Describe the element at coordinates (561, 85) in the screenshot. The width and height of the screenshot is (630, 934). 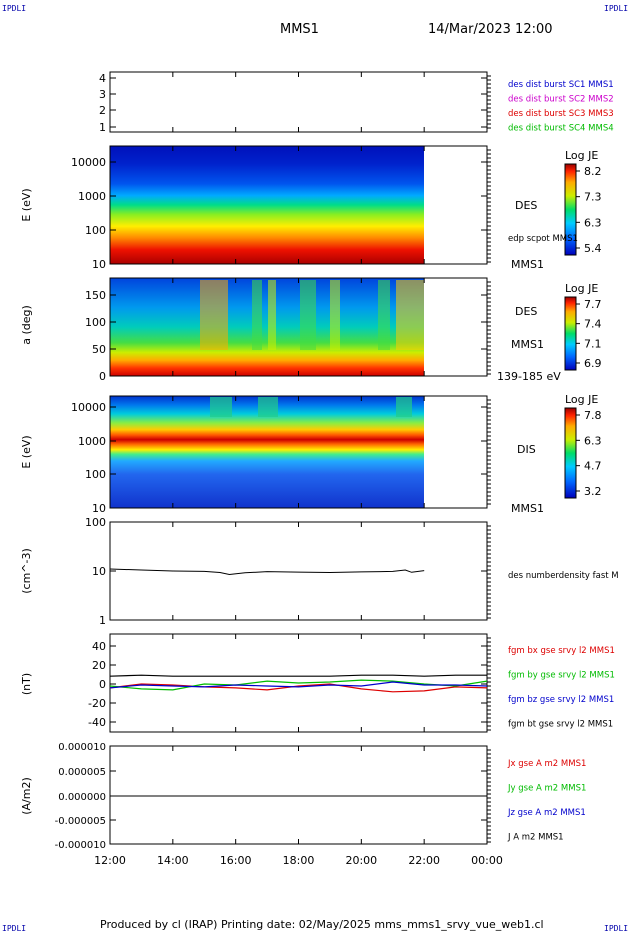
I see `legend-entry: des dist burst SC1 MMS1` at that location.